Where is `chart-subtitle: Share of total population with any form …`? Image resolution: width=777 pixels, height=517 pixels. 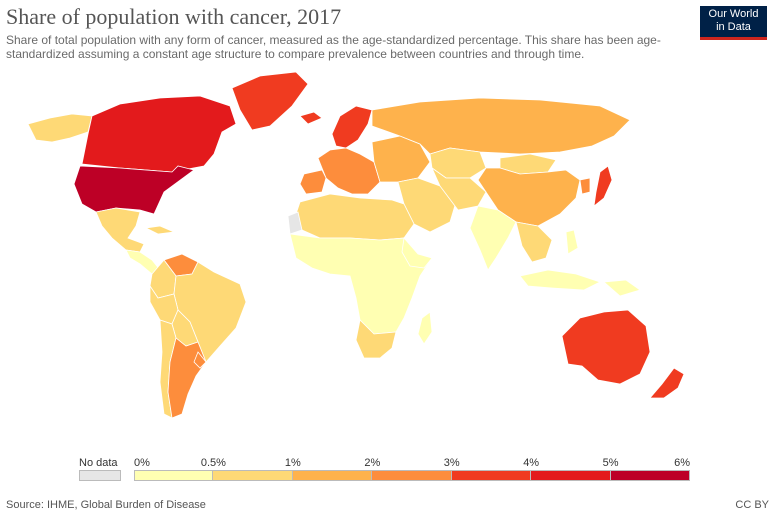 chart-subtitle: Share of total population with any form … is located at coordinates (333, 47).